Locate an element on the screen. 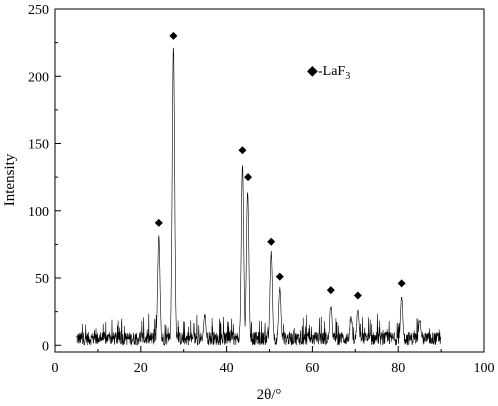 The image size is (498, 406). legend-label-main: -LaF is located at coordinates (331, 71).